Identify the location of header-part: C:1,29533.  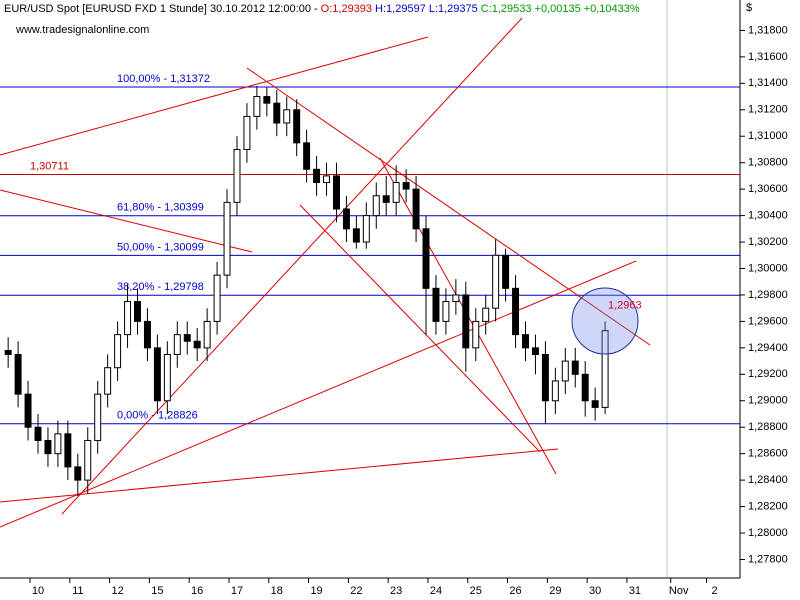
(506, 9).